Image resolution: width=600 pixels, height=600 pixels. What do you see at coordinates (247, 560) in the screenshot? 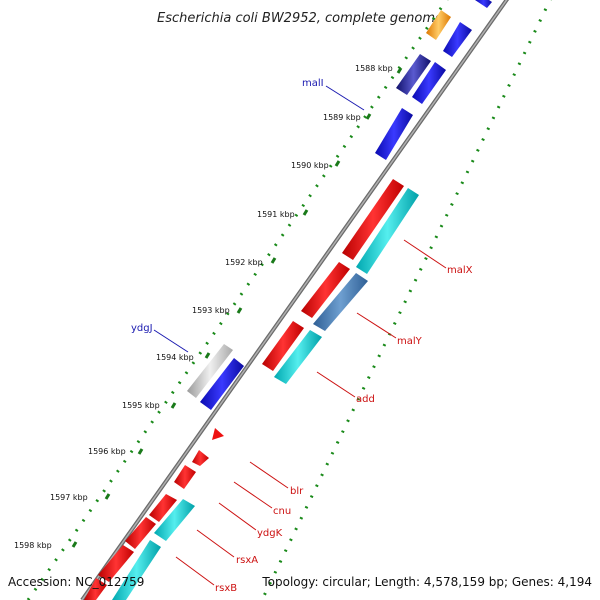
I see `gene-label-rsxA: rsxA` at bounding box center [247, 560].